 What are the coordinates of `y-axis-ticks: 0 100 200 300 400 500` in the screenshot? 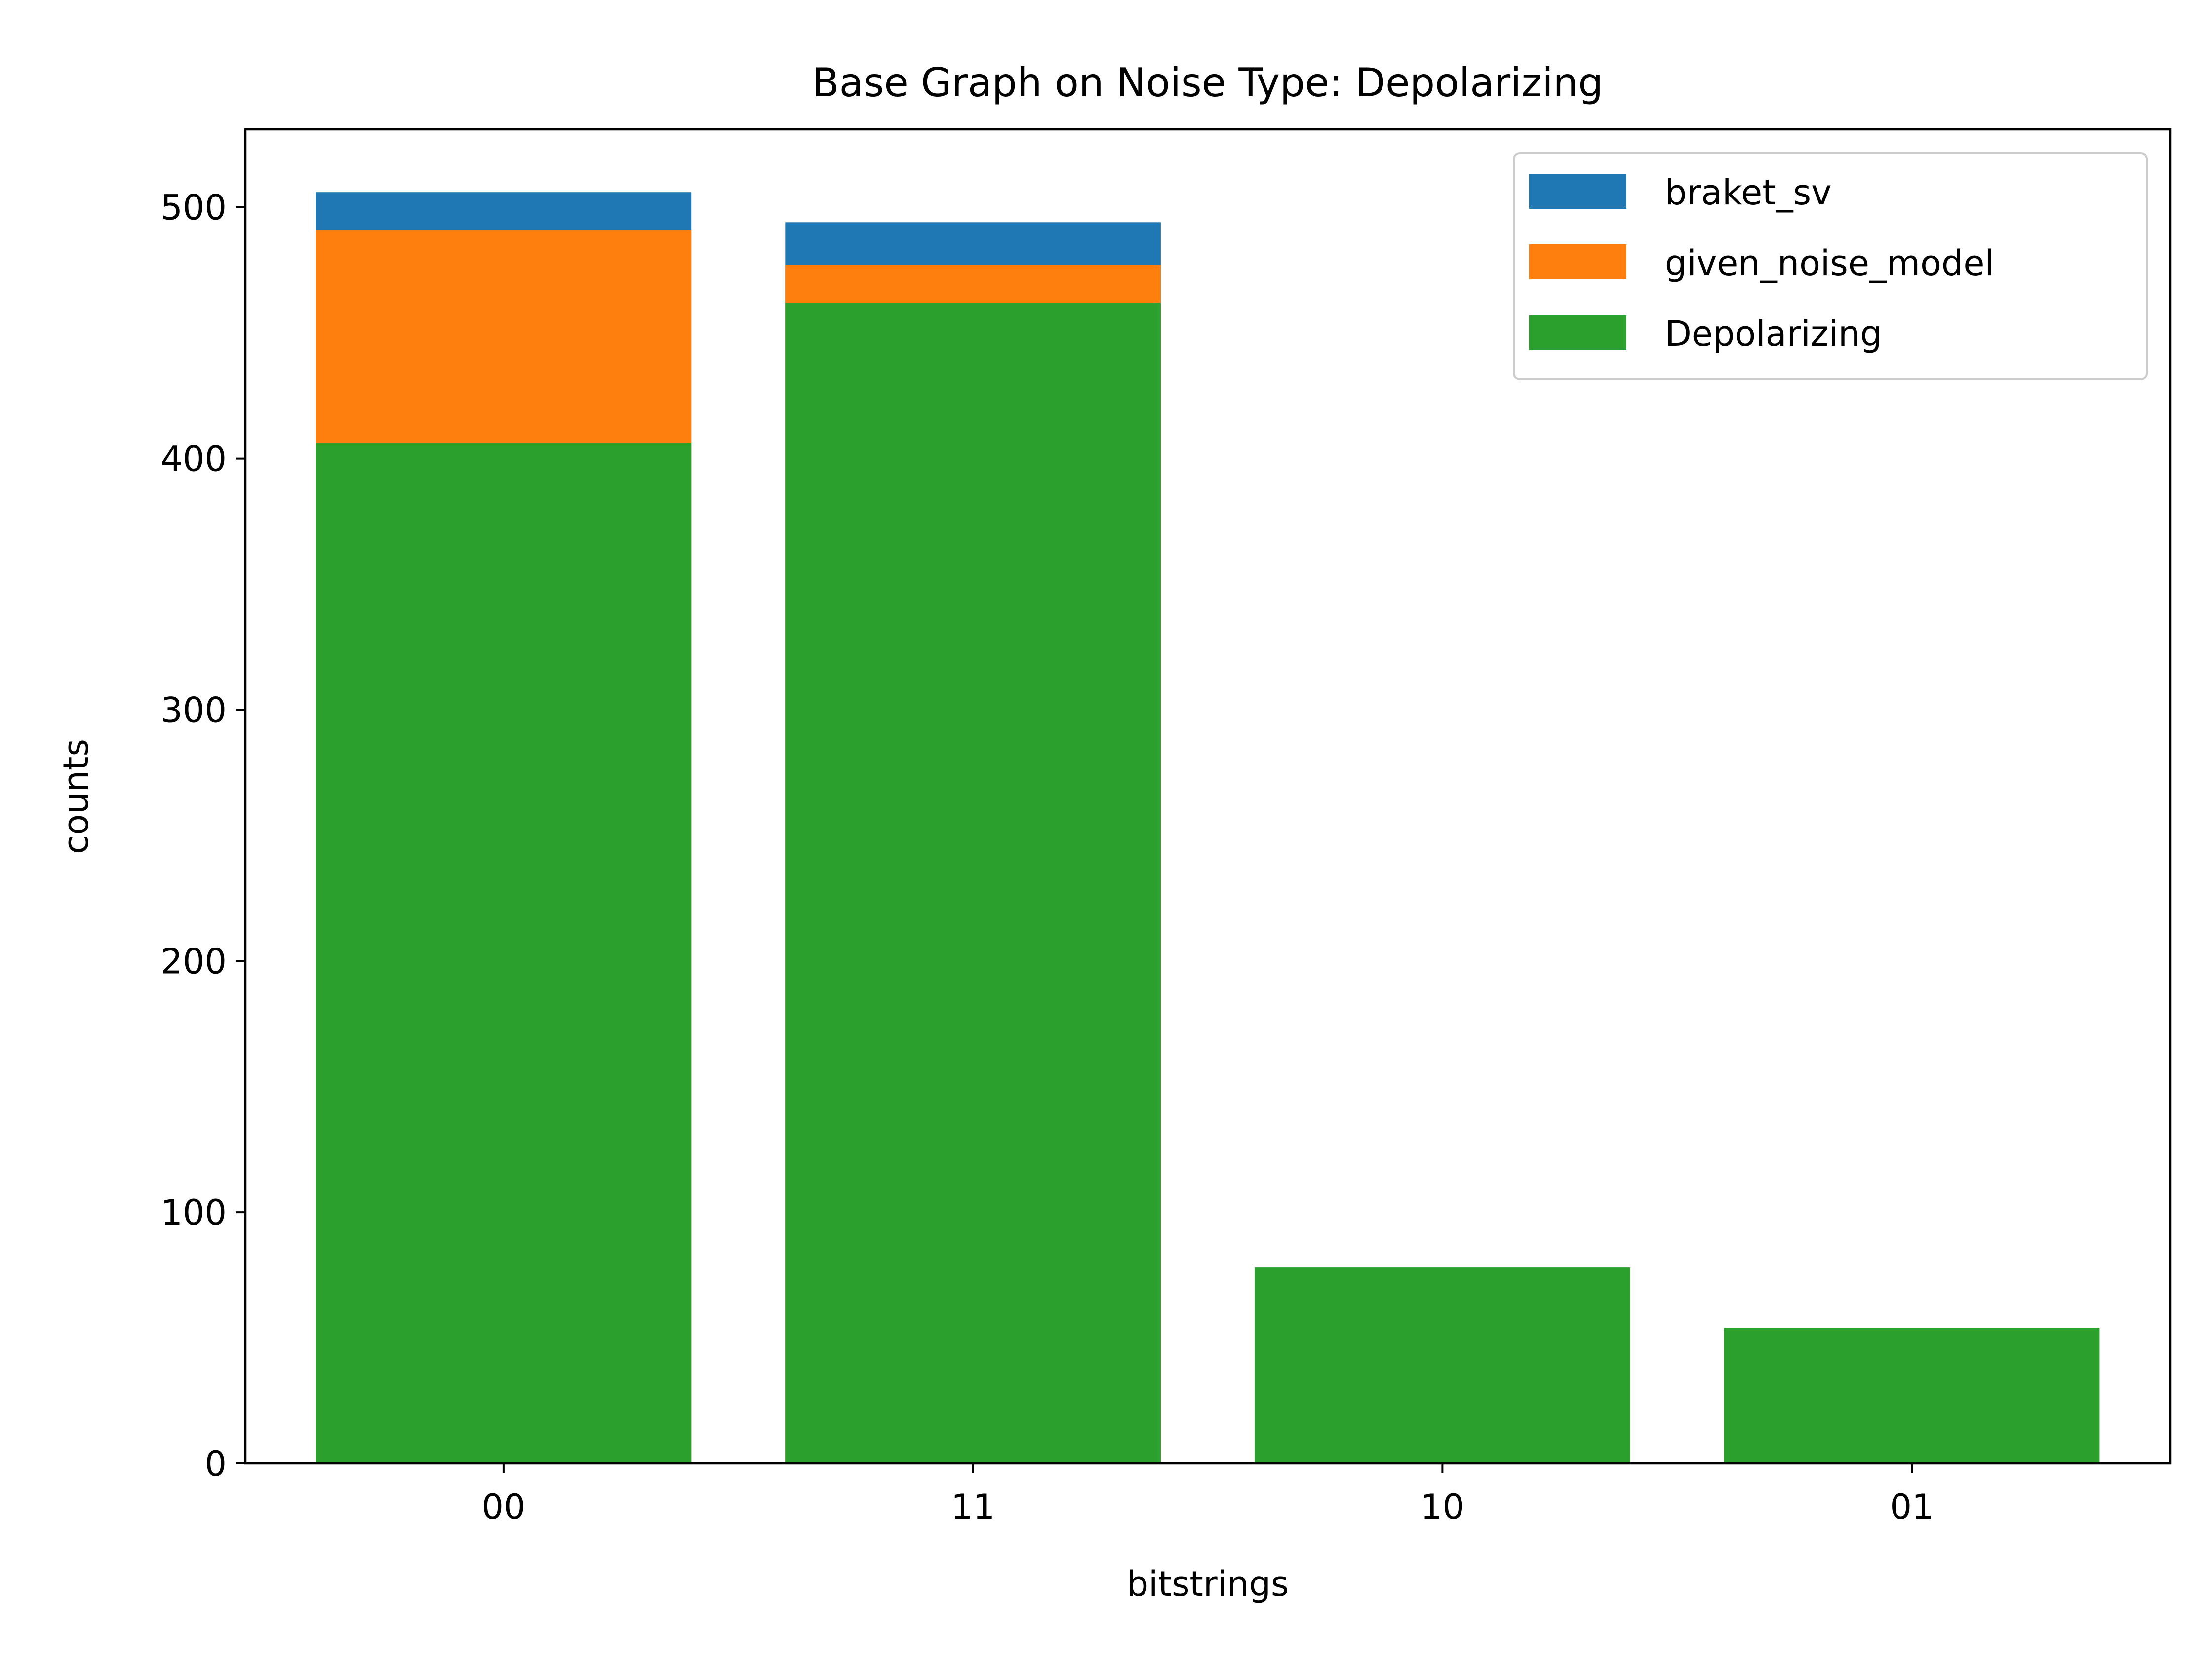 It's located at (203, 836).